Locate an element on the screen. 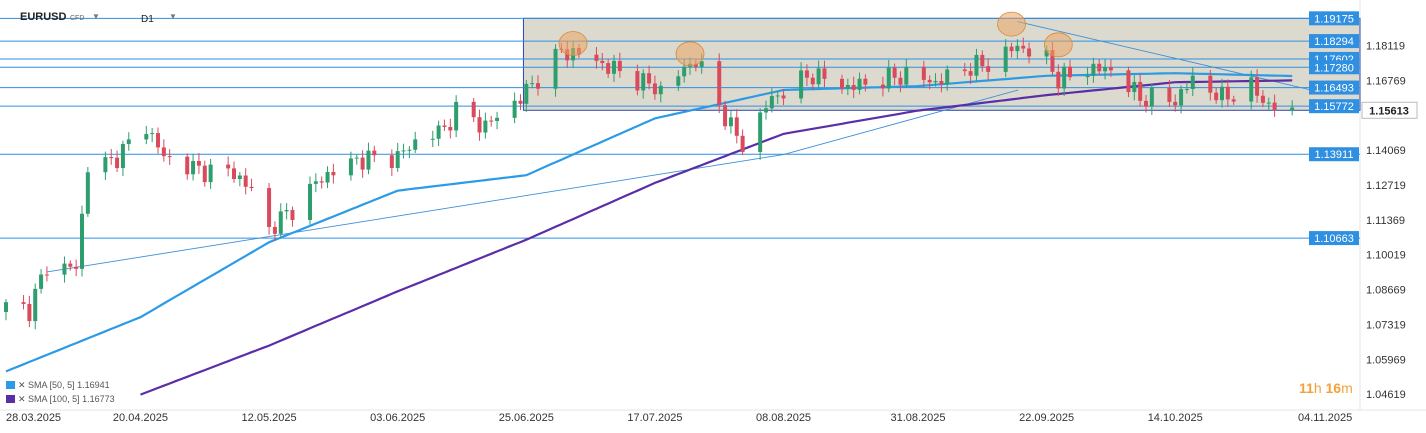  timeframe-dropdown-icon: ▼ is located at coordinates (173, 16).